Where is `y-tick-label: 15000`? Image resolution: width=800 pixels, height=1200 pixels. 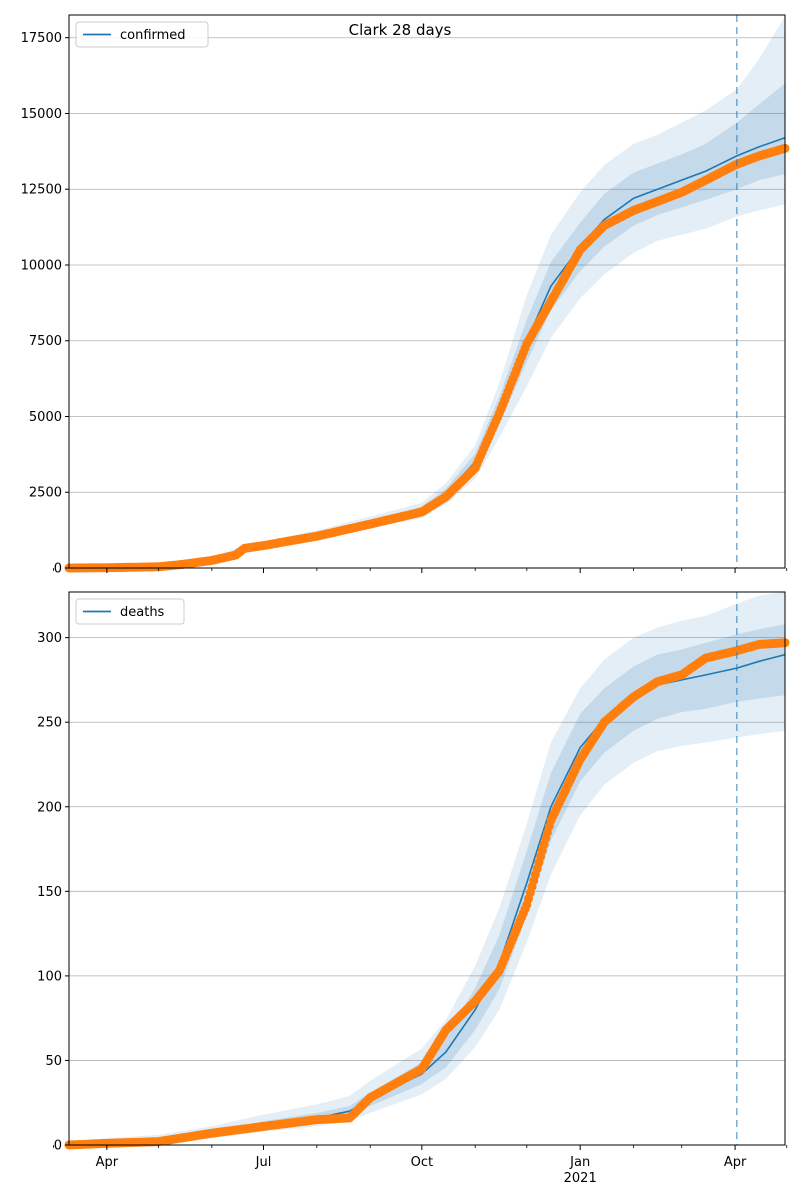
y-tick-label: 15000 is located at coordinates (41, 114).